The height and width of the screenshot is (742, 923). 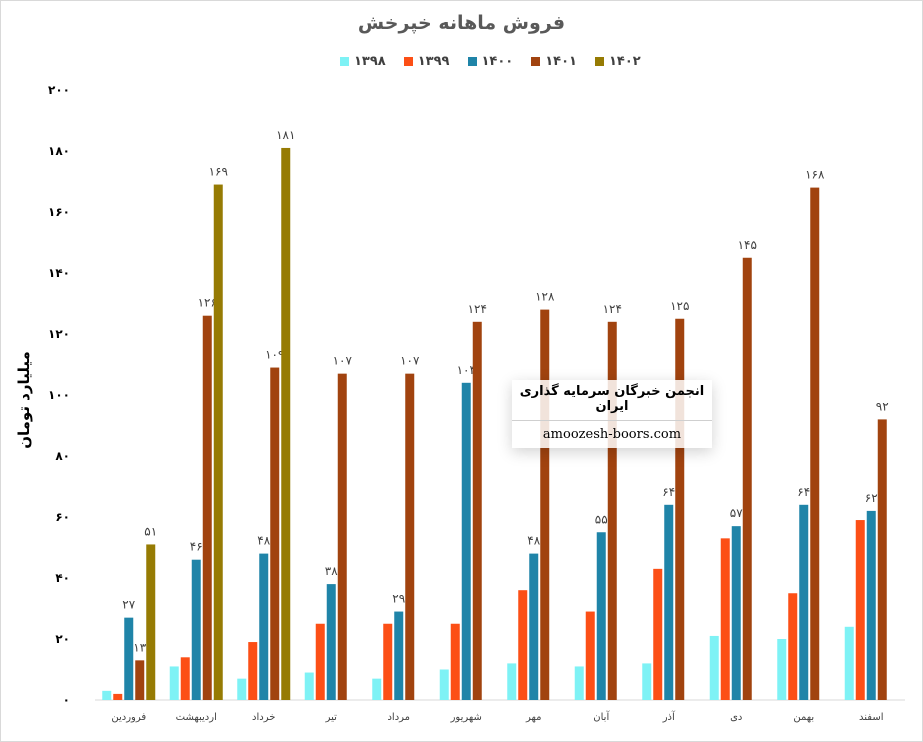 What do you see at coordinates (263, 717) in the screenshot?
I see `x-category-label: خرداد` at bounding box center [263, 717].